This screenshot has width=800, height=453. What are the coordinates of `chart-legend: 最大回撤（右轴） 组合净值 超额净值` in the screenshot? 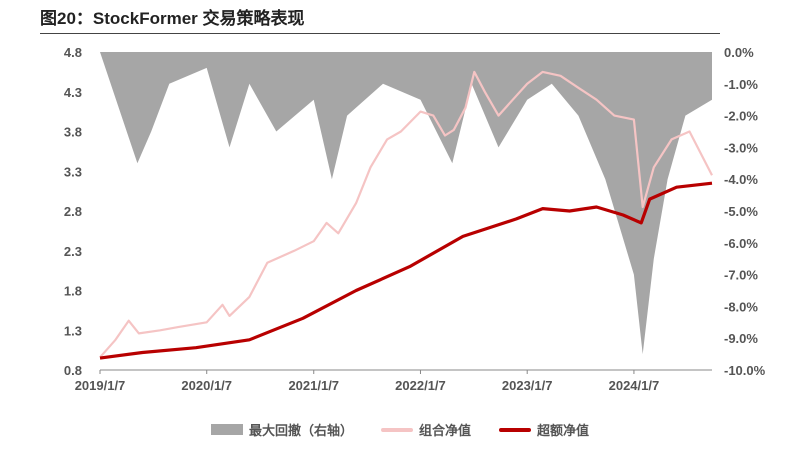 It's located at (400, 429).